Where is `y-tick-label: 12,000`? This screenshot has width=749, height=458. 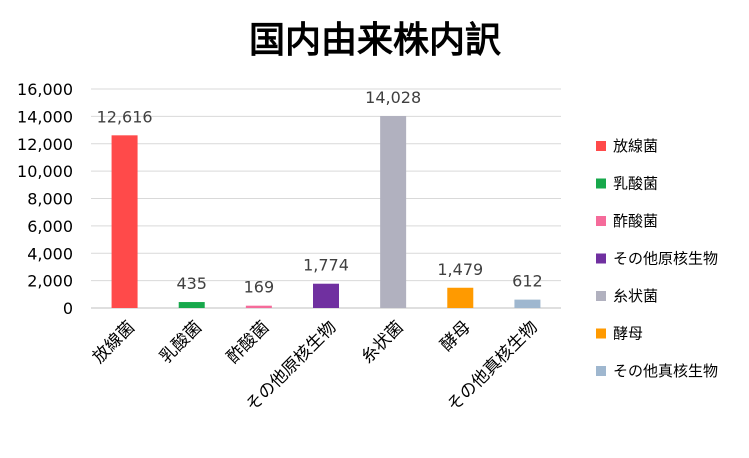
y-tick-label: 12,000 is located at coordinates (45, 144).